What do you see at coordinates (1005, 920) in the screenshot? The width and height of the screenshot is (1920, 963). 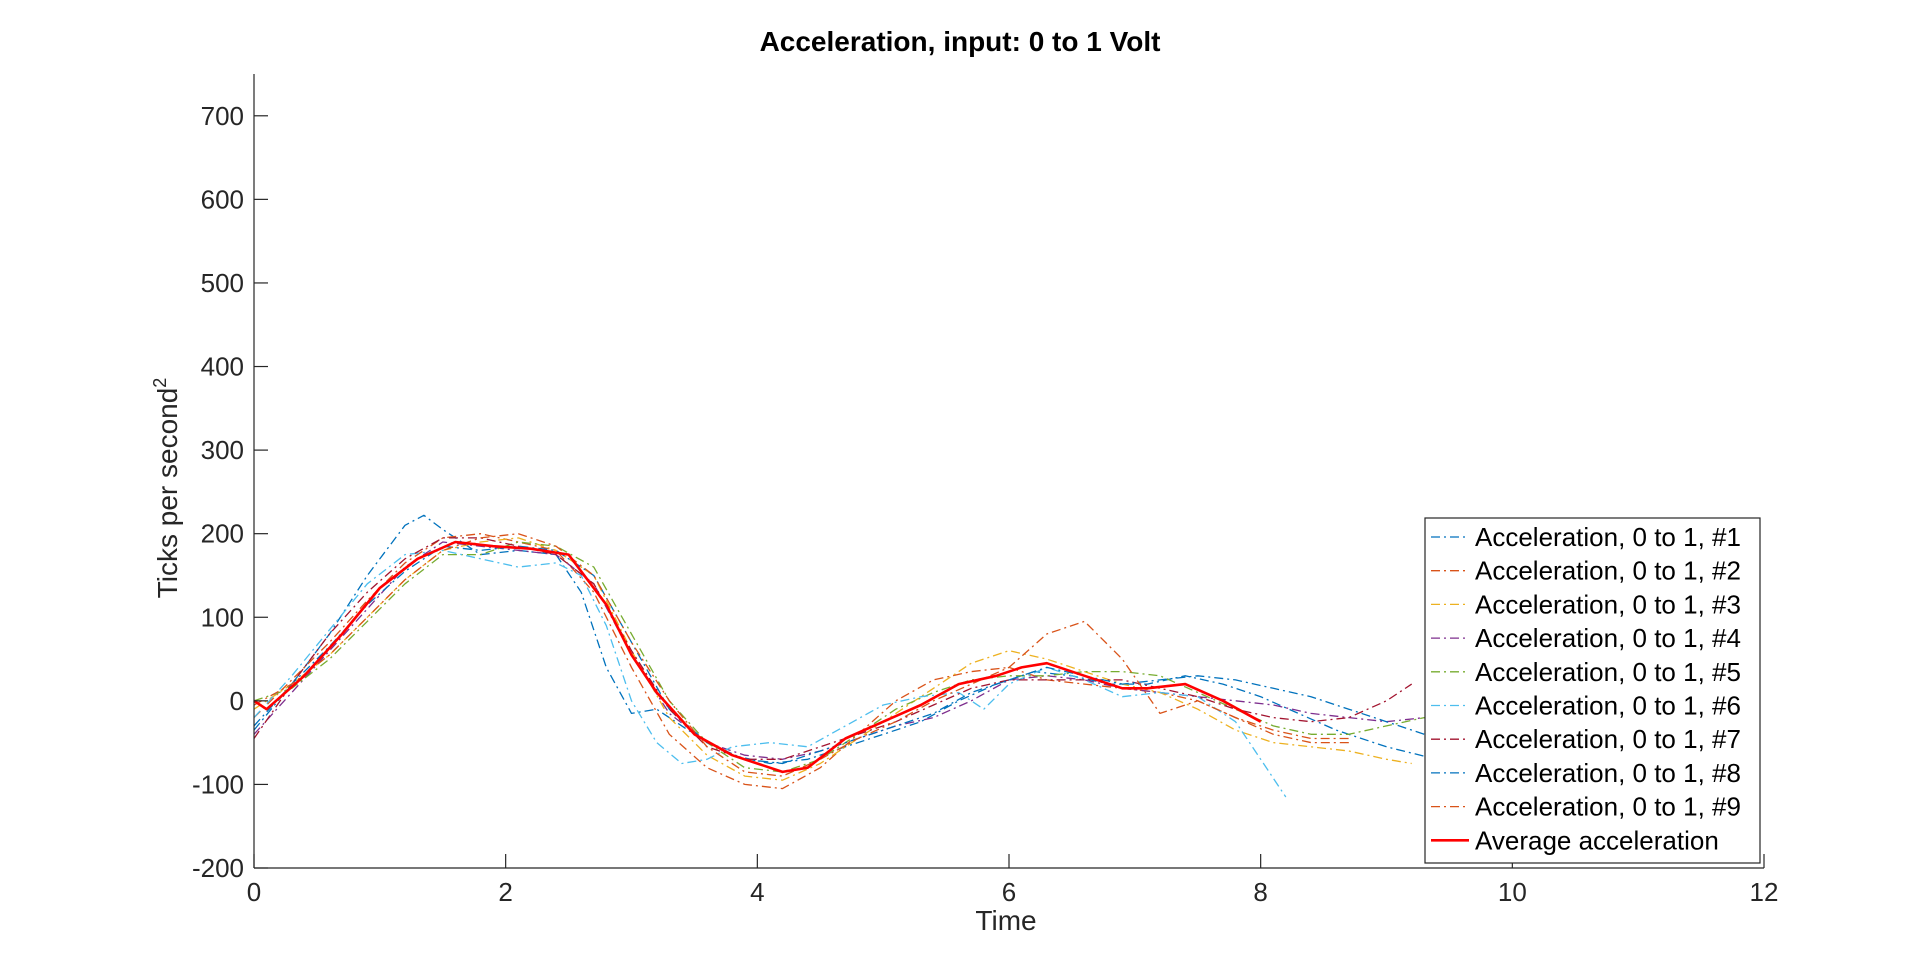 I see `x-axis-label: Time` at bounding box center [1005, 920].